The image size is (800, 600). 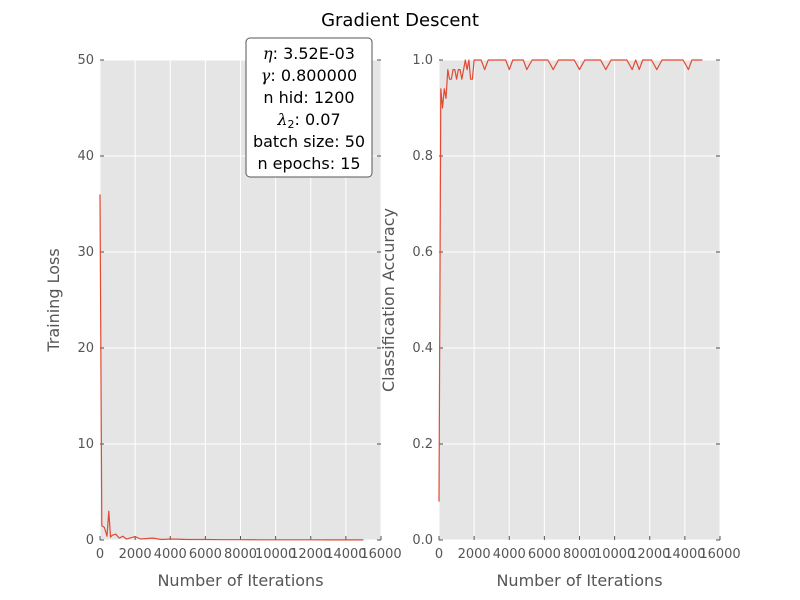 I want to click on info-line: n hid: 1200, so click(x=308, y=97).